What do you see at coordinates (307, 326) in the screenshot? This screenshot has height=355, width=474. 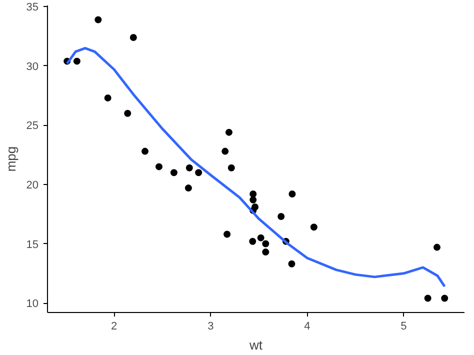 I see `x-tick-label: 4` at bounding box center [307, 326].